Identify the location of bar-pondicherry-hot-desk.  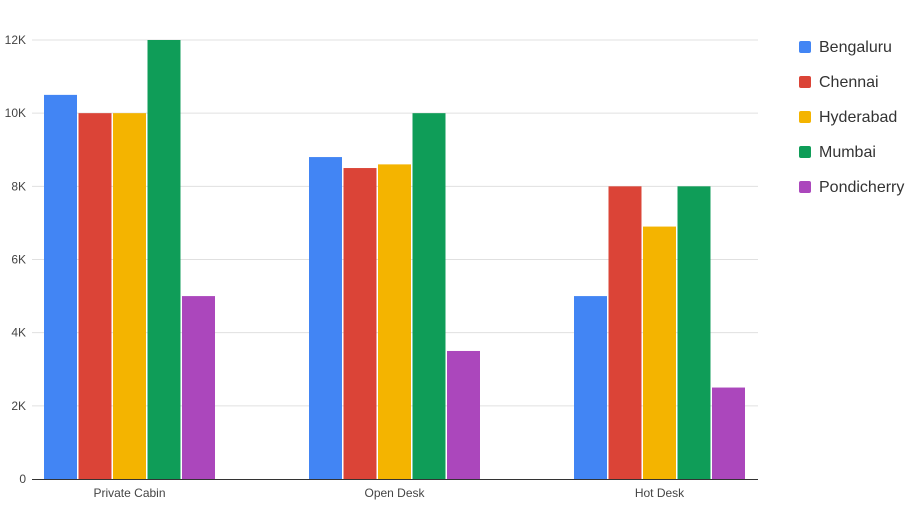
(728, 433).